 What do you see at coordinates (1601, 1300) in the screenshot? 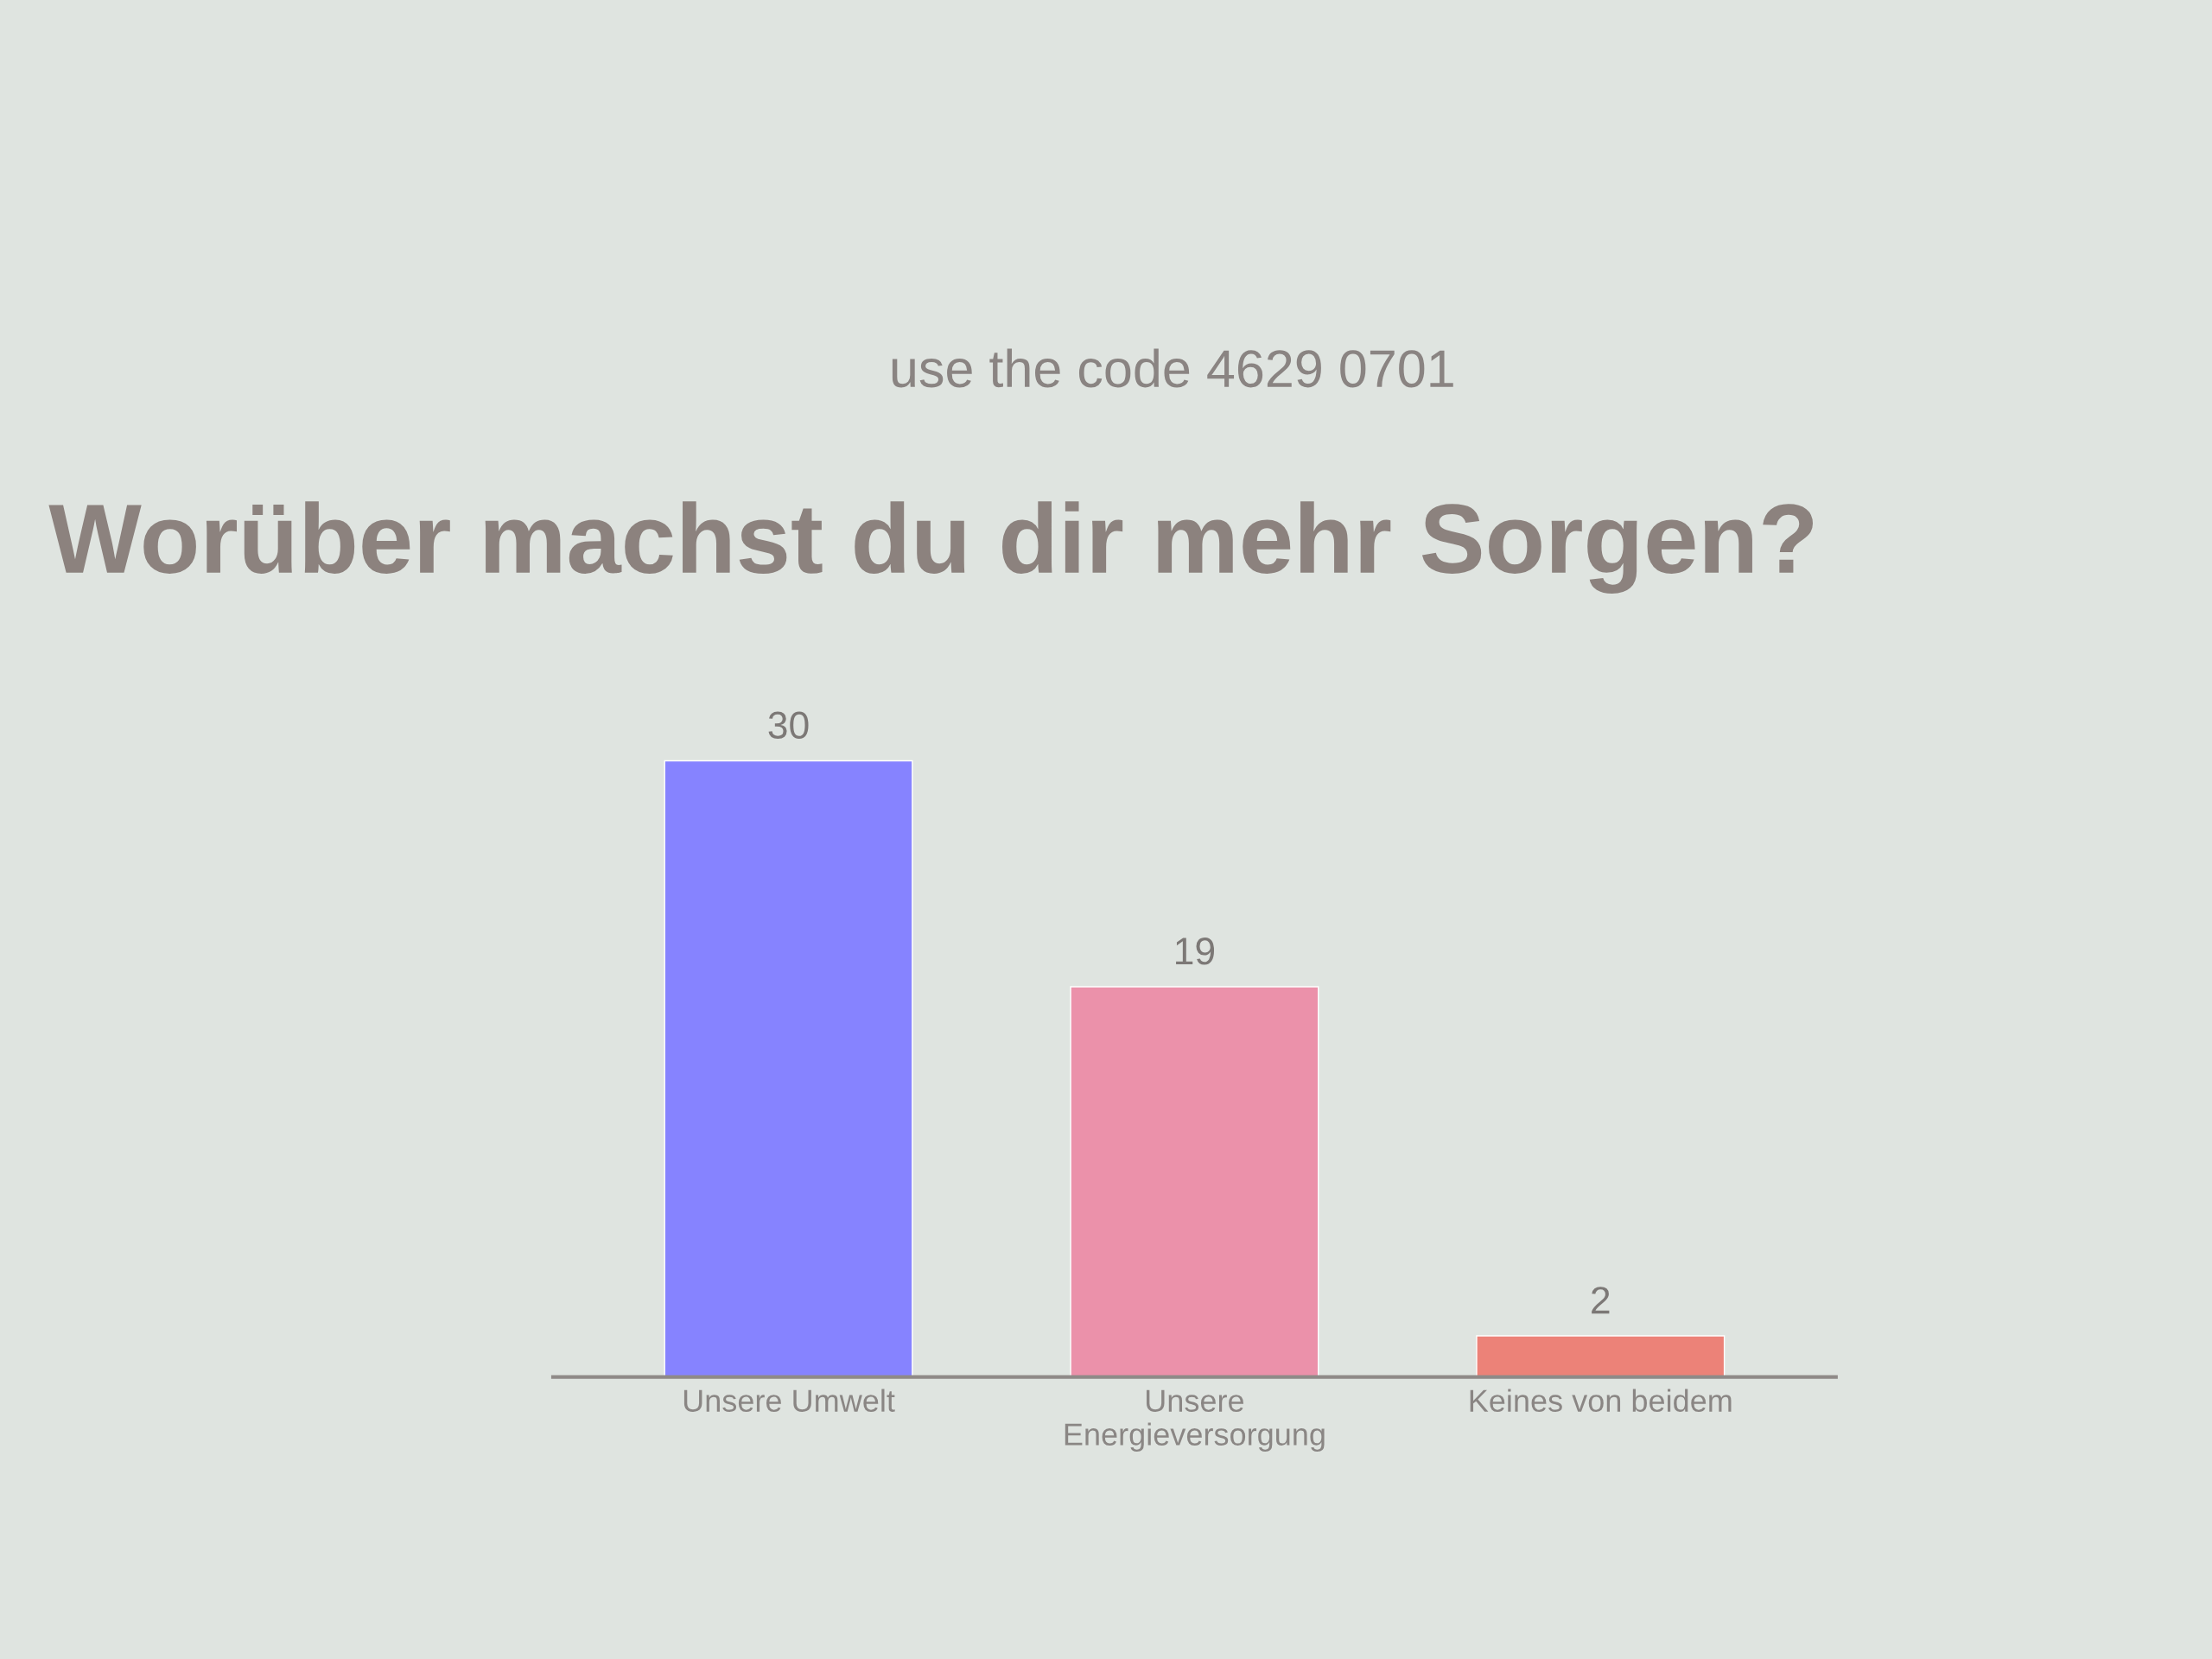
I see `data-label: 2` at bounding box center [1601, 1300].